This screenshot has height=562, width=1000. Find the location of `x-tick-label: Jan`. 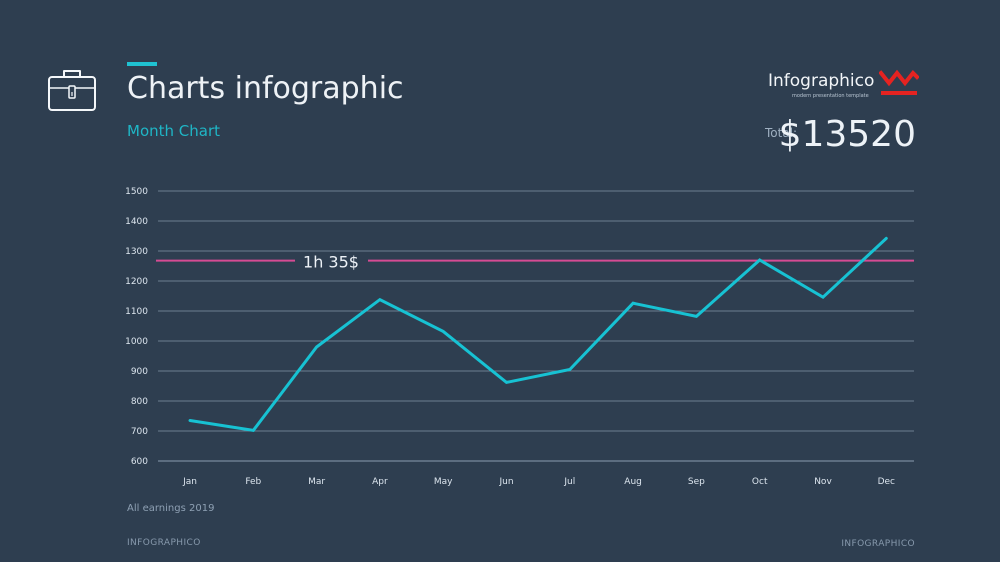

x-tick-label: Jan is located at coordinates (189, 482).